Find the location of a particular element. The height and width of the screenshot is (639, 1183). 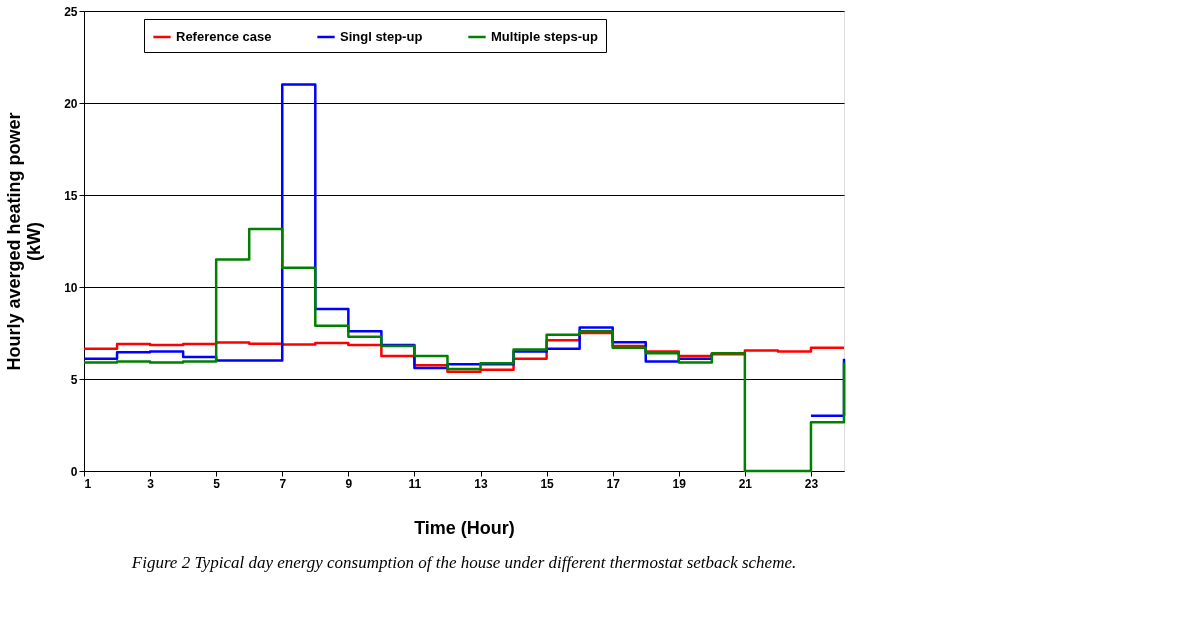

x-tick-label: 17 is located at coordinates (613, 483).